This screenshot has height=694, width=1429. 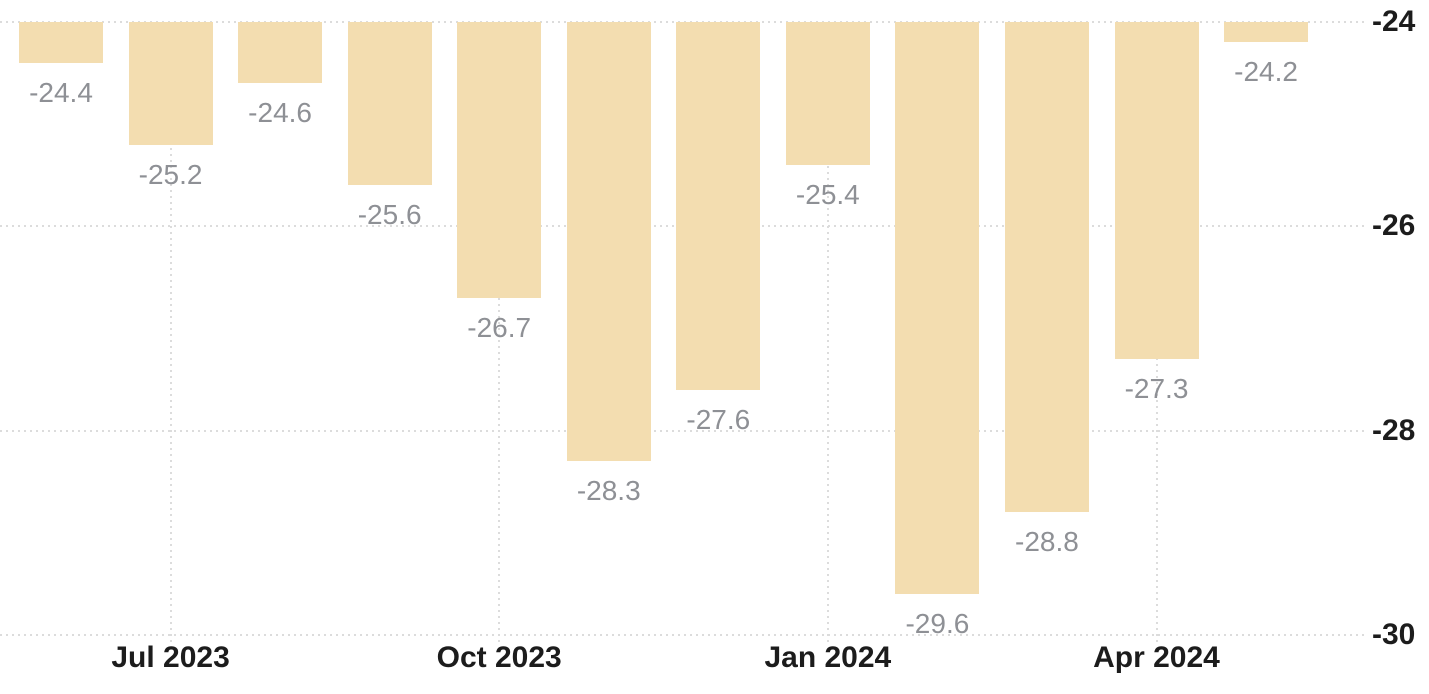 I want to click on y-axis-tick-label: -30, so click(x=1394, y=635).